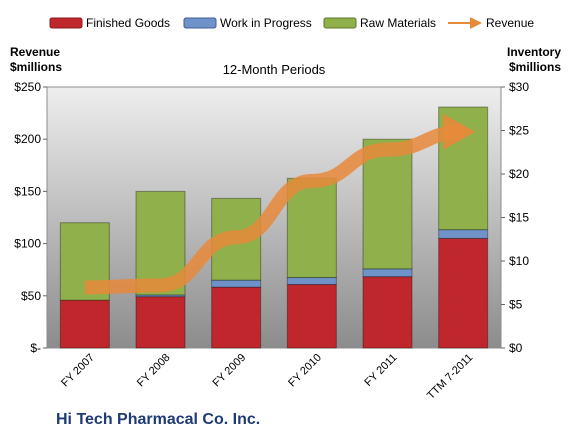 The height and width of the screenshot is (433, 574). What do you see at coordinates (154, 371) in the screenshot?
I see `x-tick-label: FY 2008` at bounding box center [154, 371].